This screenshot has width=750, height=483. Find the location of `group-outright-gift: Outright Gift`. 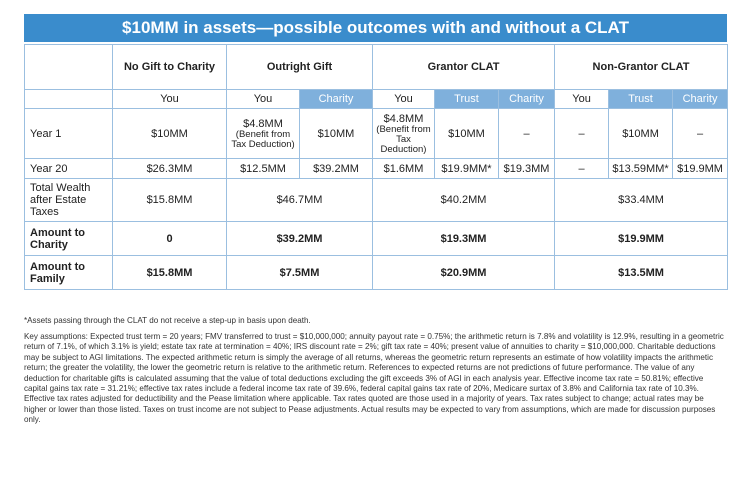

group-outright-gift: Outright Gift is located at coordinates (299, 67).